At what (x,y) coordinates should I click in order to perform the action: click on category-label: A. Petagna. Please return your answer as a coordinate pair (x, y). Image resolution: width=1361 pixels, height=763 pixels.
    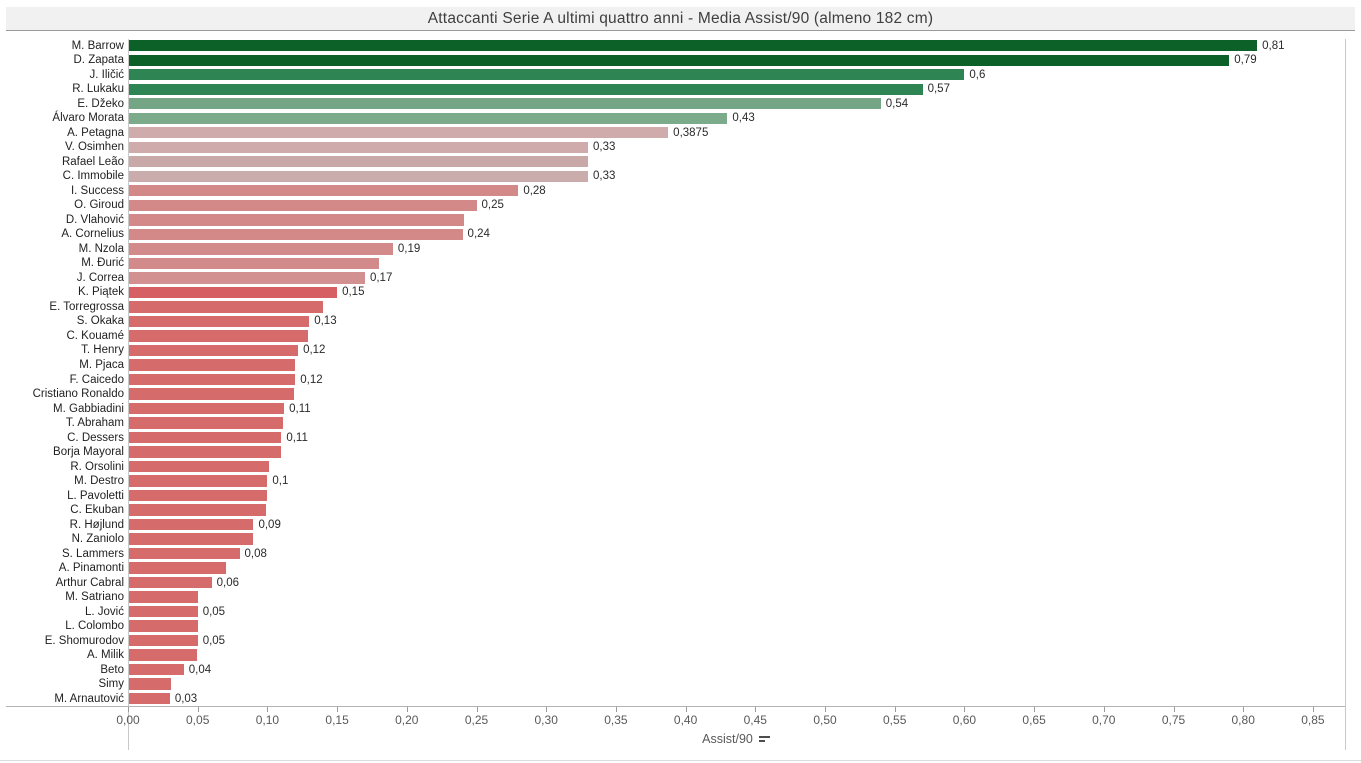
    Looking at the image, I should click on (95, 132).